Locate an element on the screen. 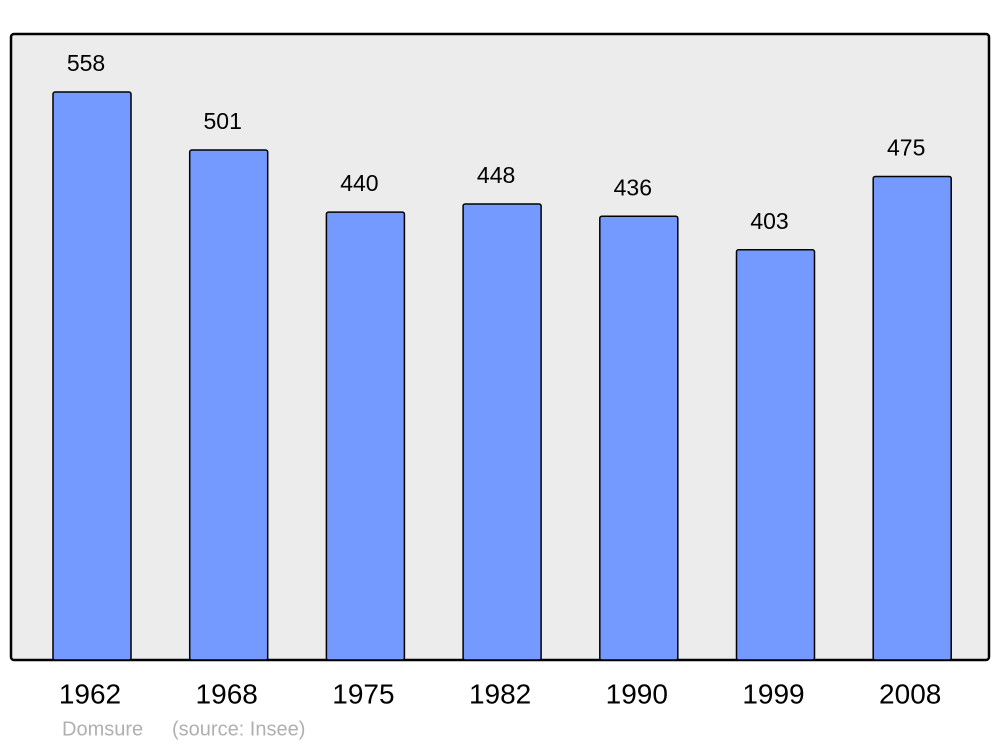 This screenshot has width=1000, height=747. x-tick-label: 1999 is located at coordinates (773, 693).